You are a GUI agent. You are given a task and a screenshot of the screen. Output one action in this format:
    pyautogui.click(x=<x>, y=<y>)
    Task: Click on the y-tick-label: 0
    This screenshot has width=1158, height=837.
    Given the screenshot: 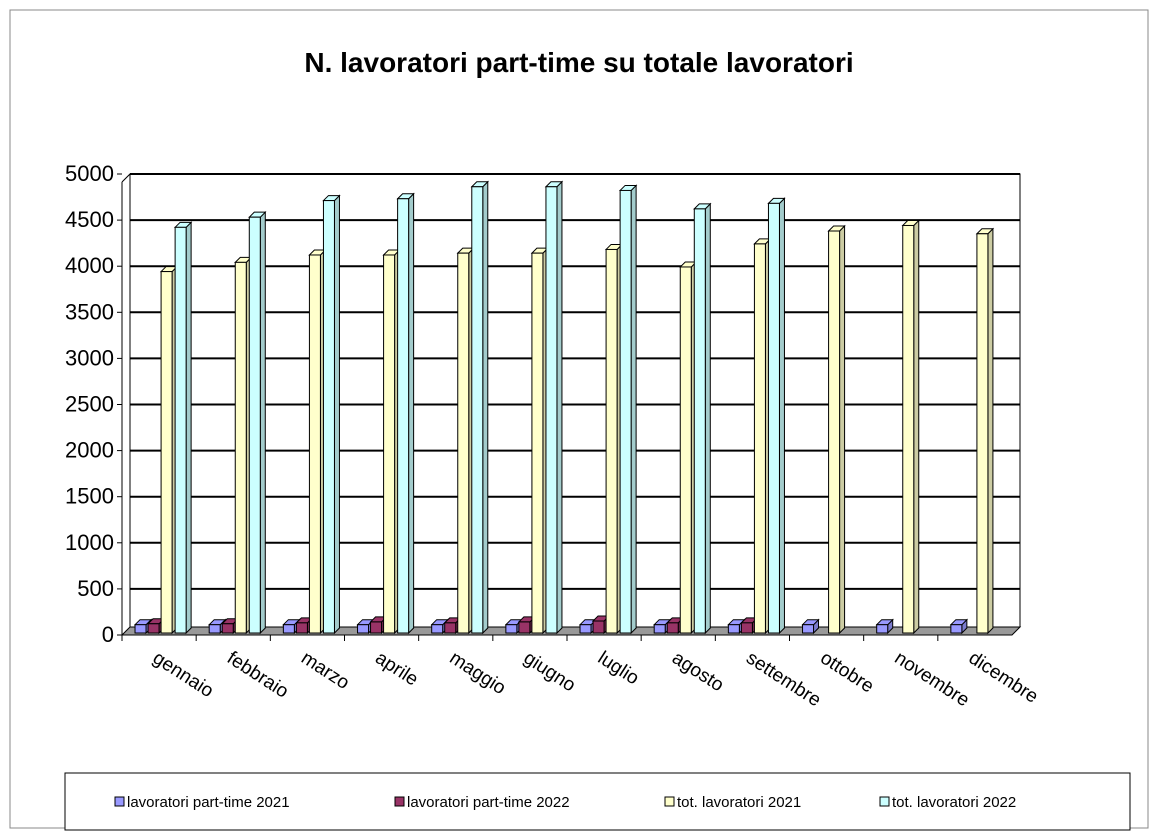 What is the action you would take?
    pyautogui.click(x=108, y=634)
    